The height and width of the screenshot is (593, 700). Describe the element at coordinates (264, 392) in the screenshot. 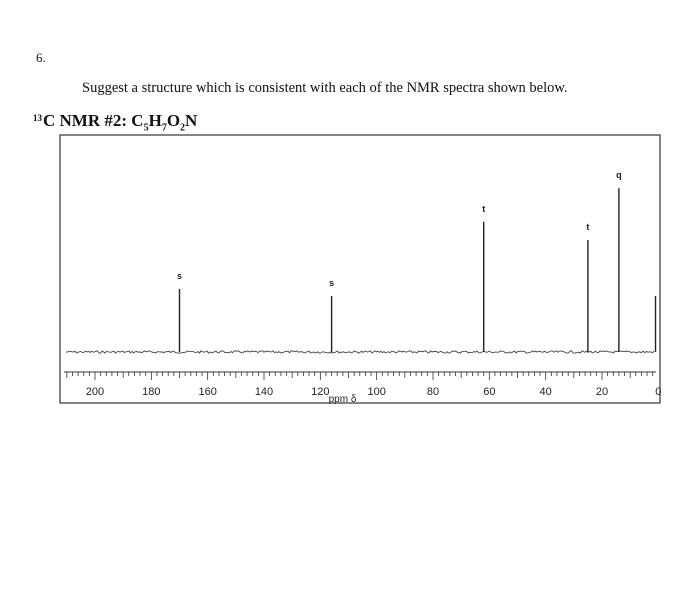

I see `tick-label: 140` at that location.